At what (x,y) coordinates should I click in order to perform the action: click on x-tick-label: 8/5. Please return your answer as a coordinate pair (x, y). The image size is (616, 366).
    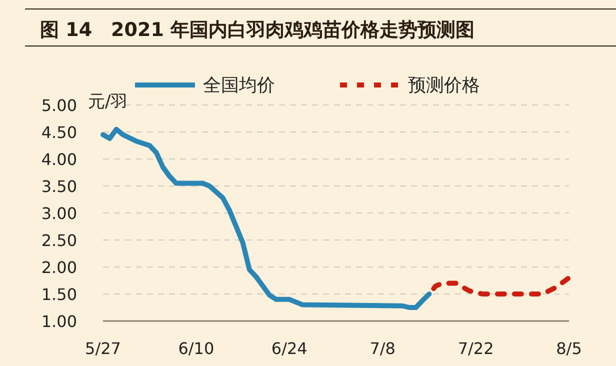
    Looking at the image, I should click on (569, 348).